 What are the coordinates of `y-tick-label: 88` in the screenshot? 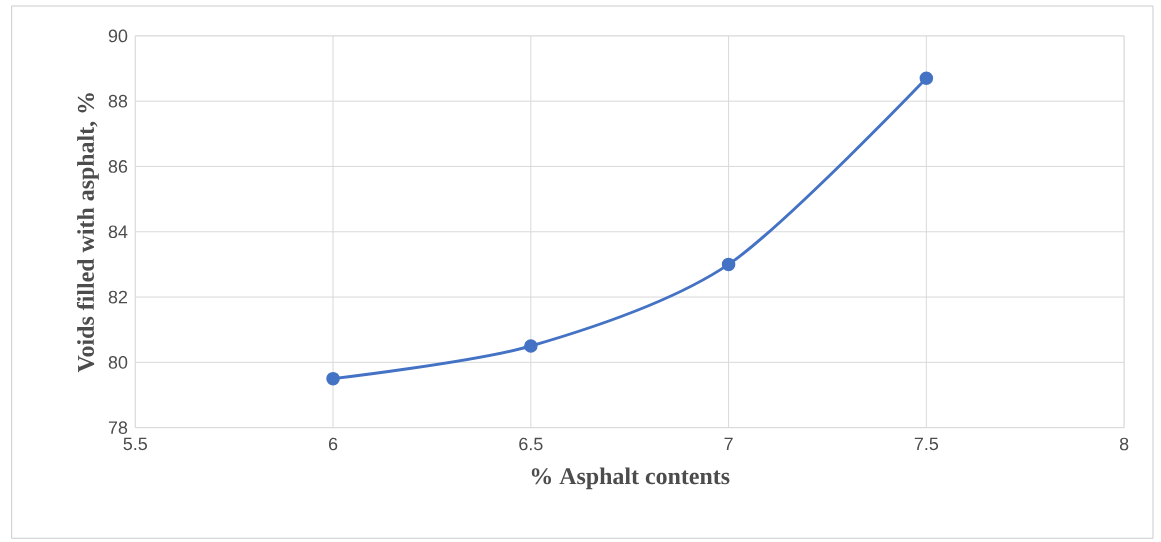 It's located at (118, 101).